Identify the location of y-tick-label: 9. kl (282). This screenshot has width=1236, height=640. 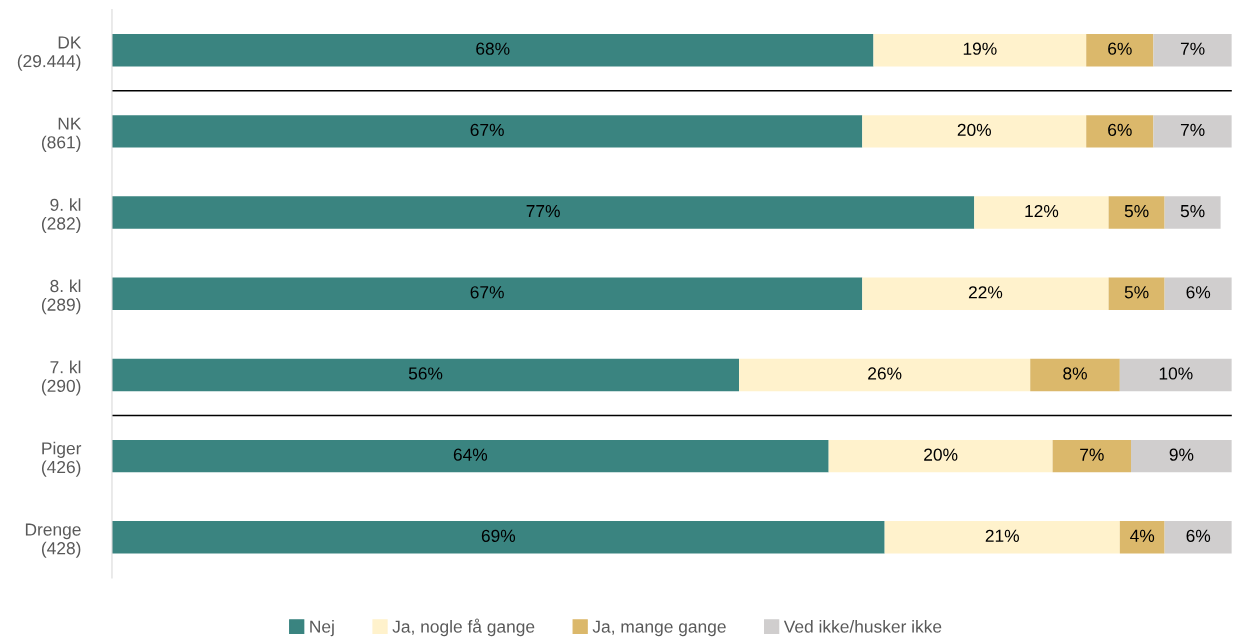
(61, 216).